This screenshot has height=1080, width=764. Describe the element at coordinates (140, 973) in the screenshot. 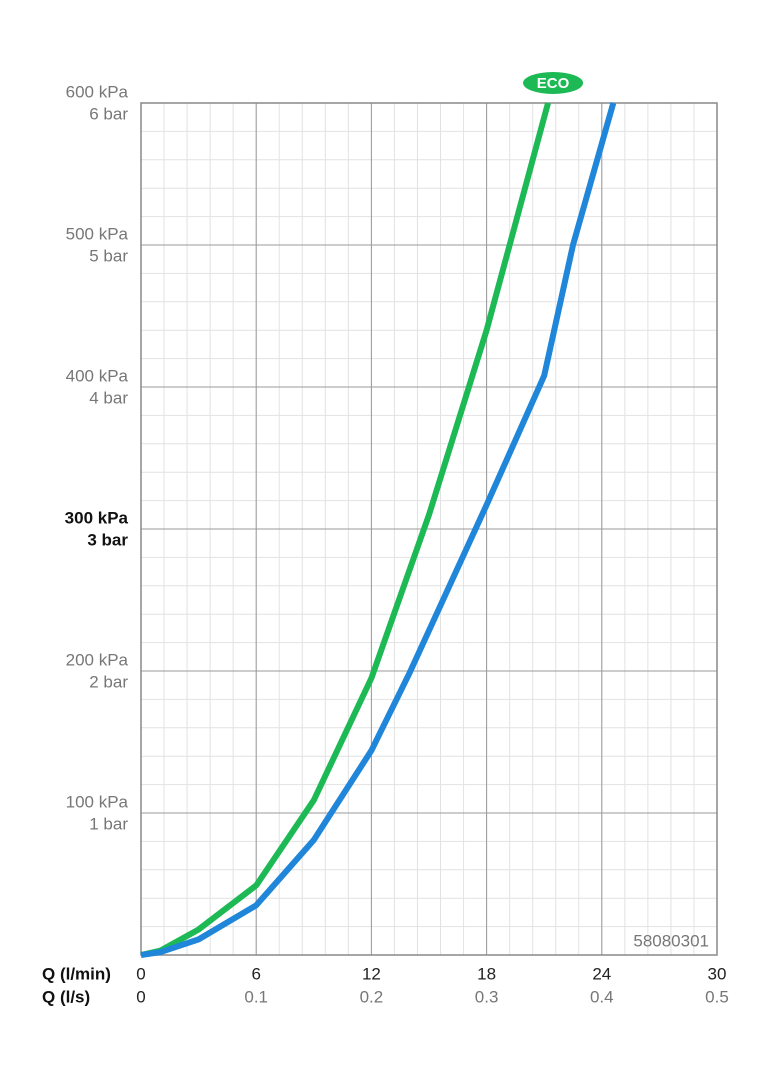

I see `x-tick-label: 0` at that location.